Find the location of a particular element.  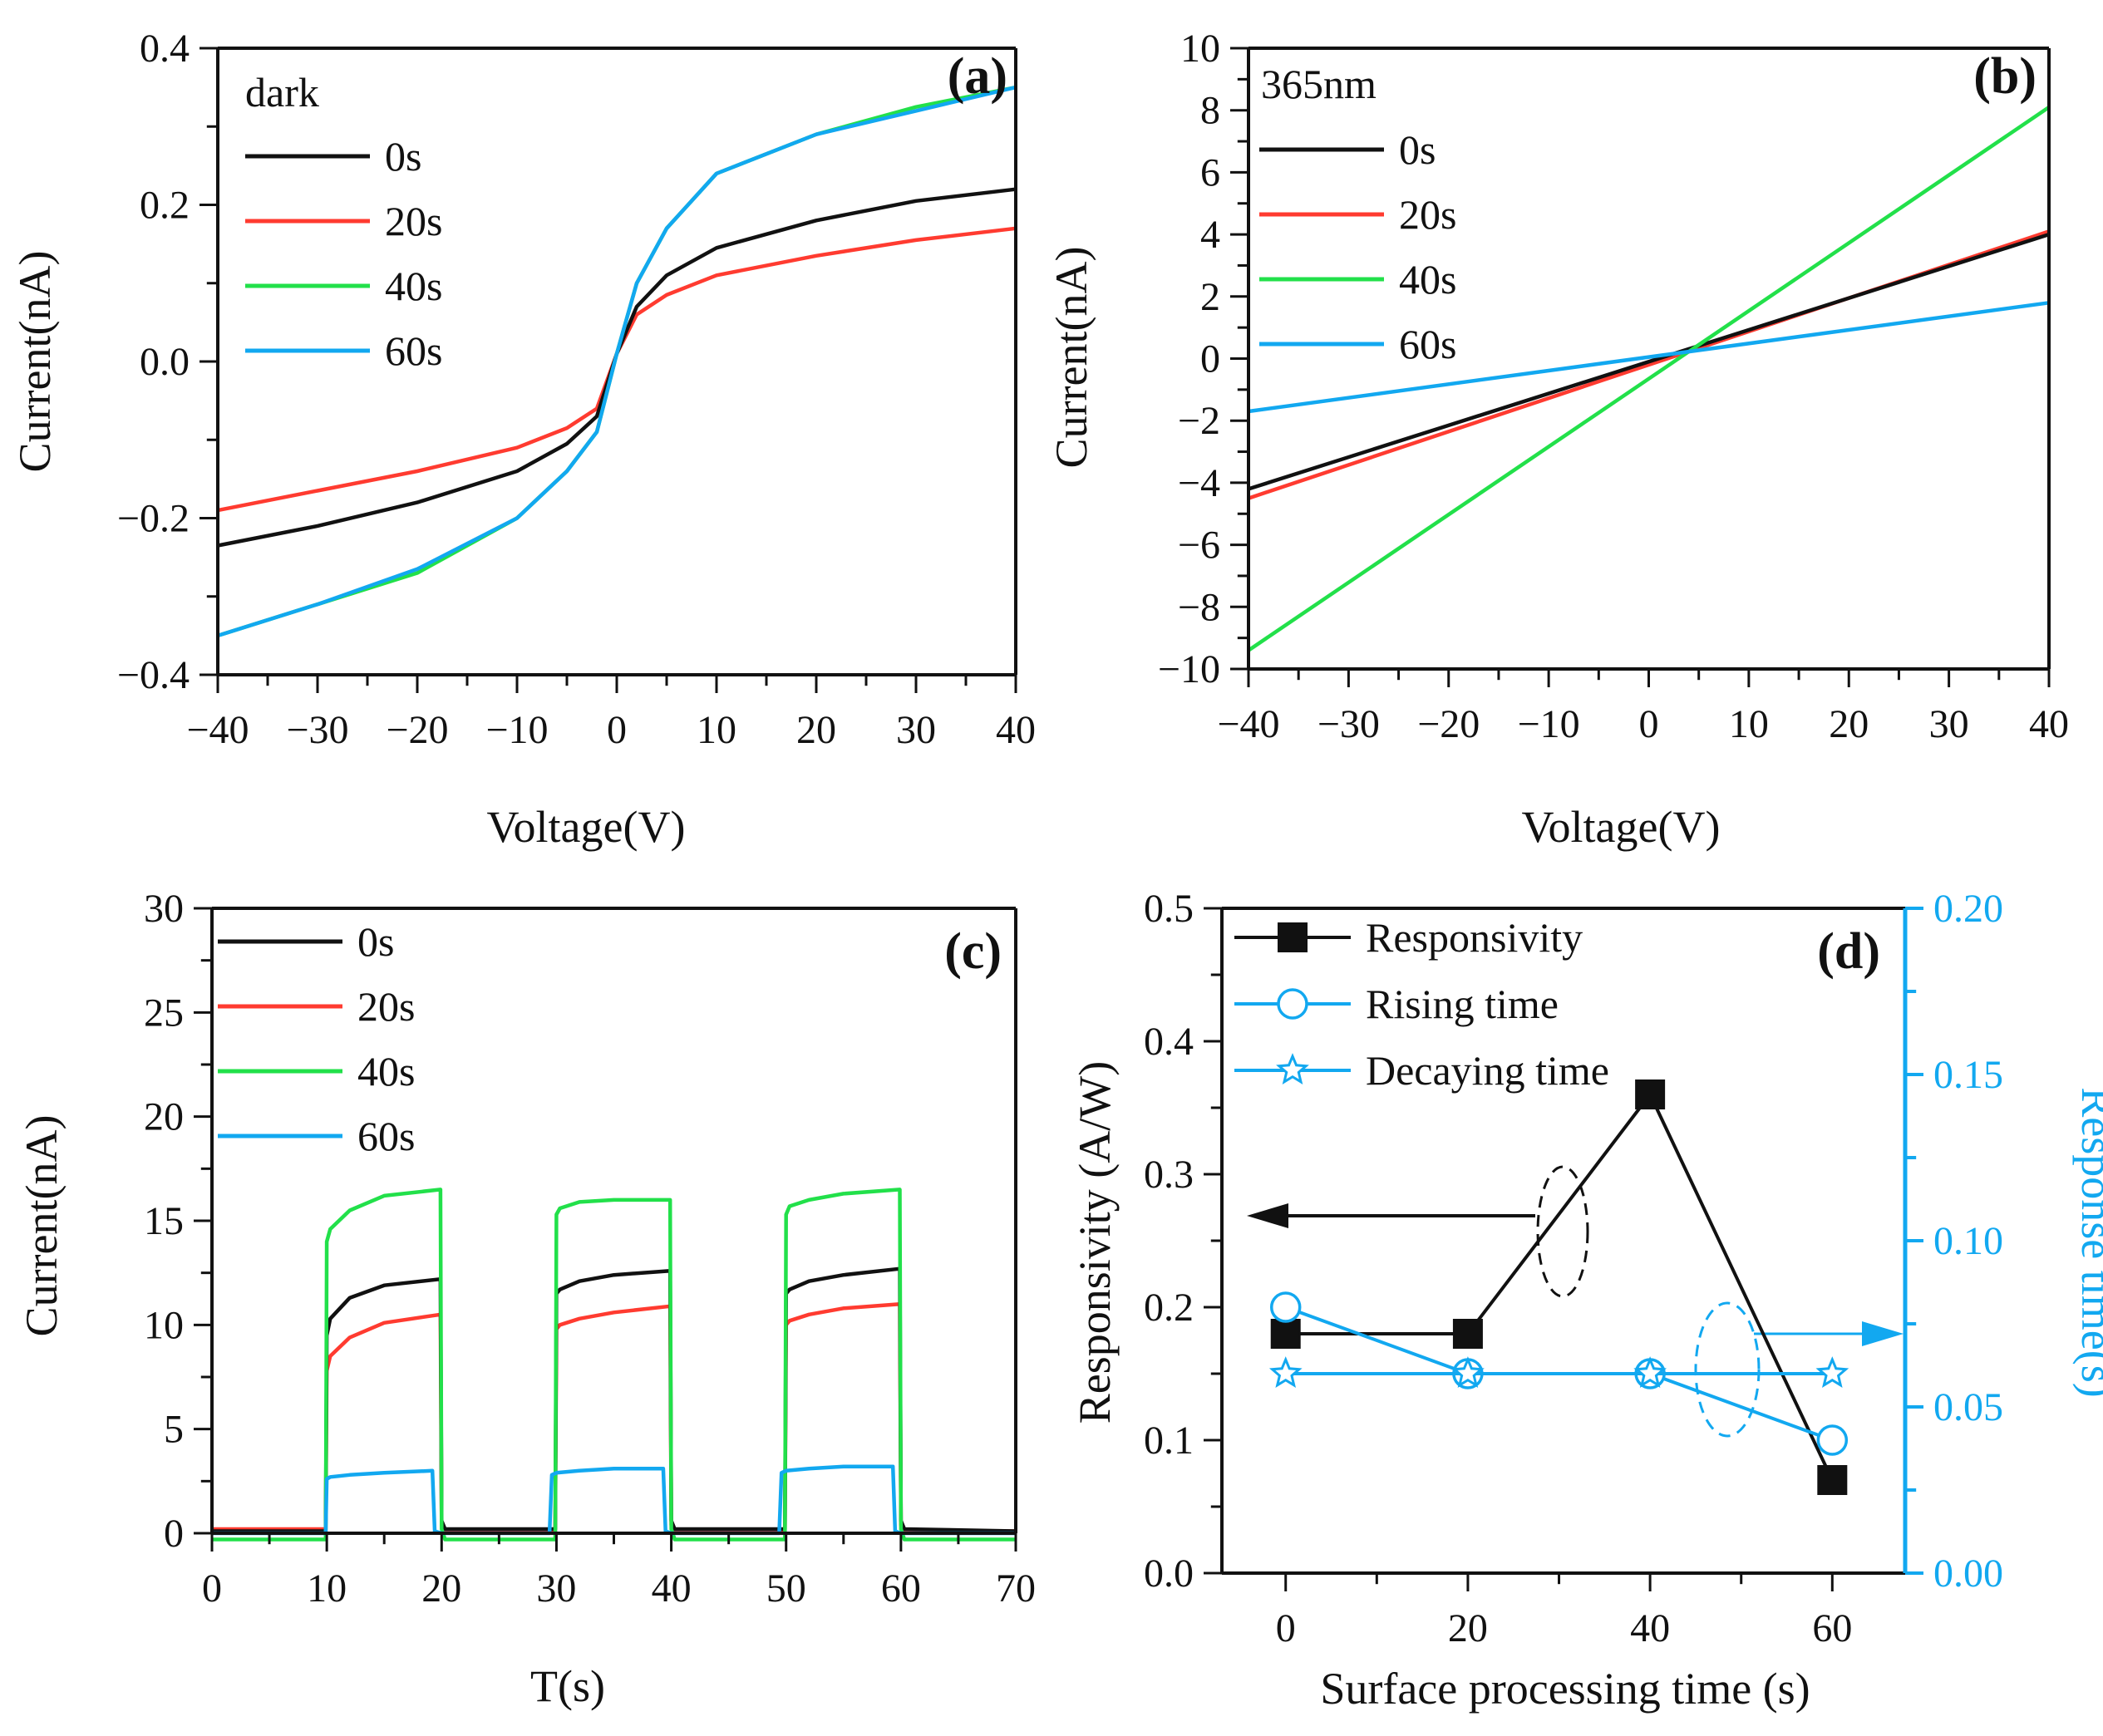

panel-a-xtick-label: −40 is located at coordinates (217, 730).